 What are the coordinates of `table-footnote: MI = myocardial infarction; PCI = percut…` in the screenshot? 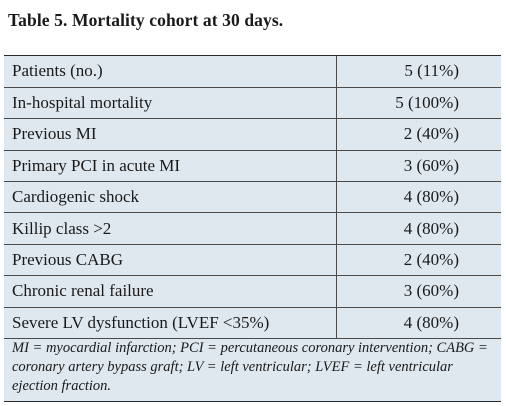 It's located at (250, 367).